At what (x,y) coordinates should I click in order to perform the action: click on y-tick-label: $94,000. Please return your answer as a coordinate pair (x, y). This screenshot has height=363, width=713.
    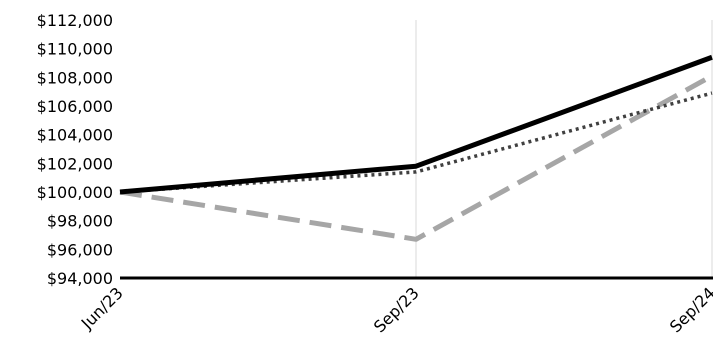
    Looking at the image, I should click on (80, 278).